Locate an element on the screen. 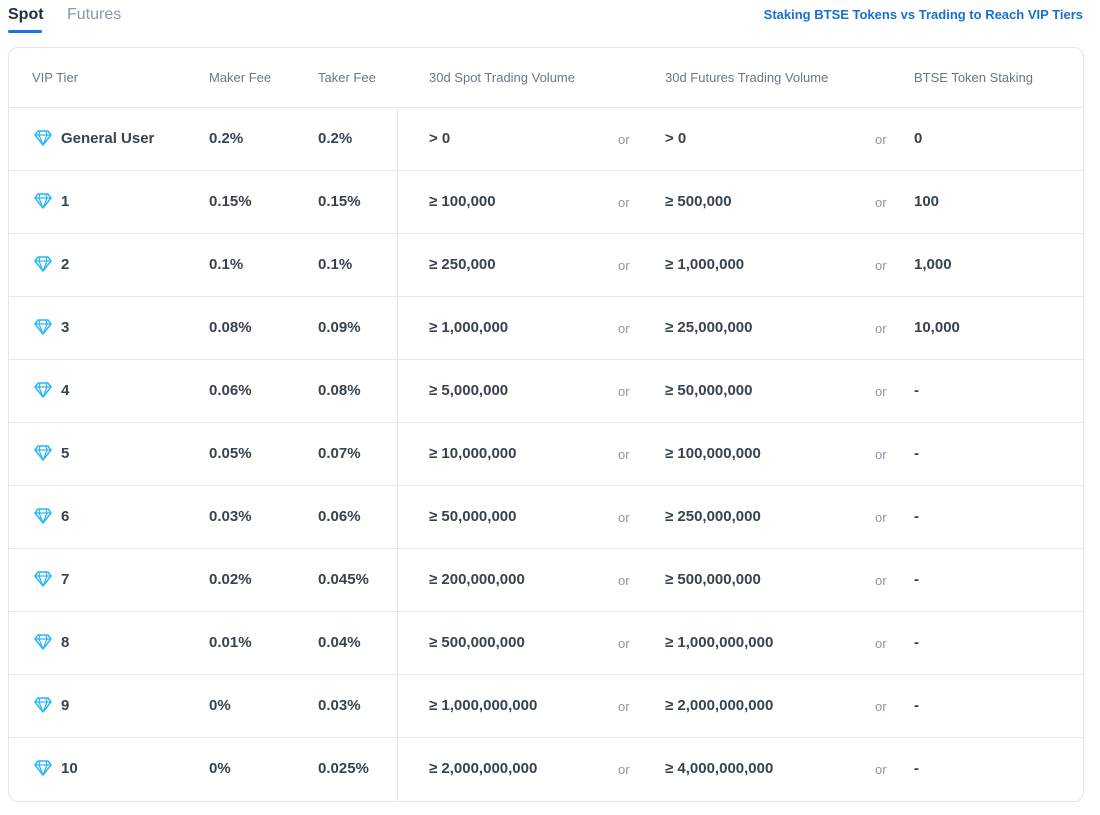 The width and height of the screenshot is (1100, 815). cell-vip-tier: 6 is located at coordinates (65, 516).